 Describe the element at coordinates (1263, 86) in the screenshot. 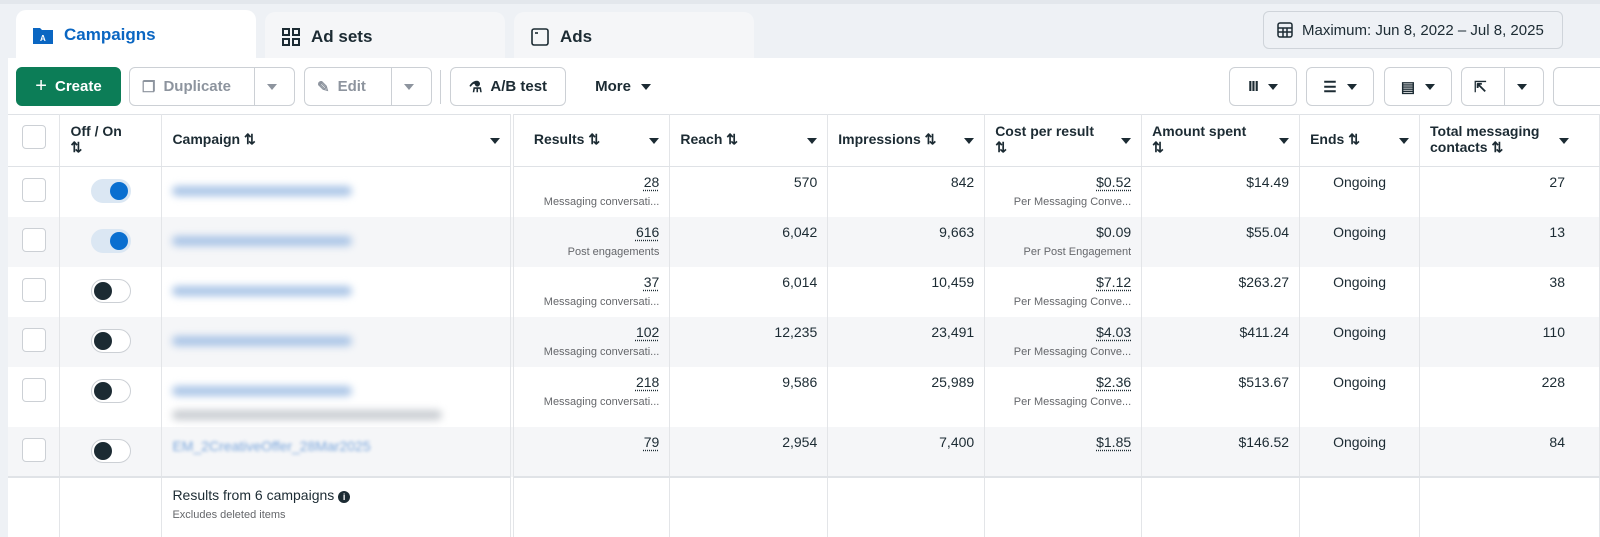

I see `columns-button: III` at that location.